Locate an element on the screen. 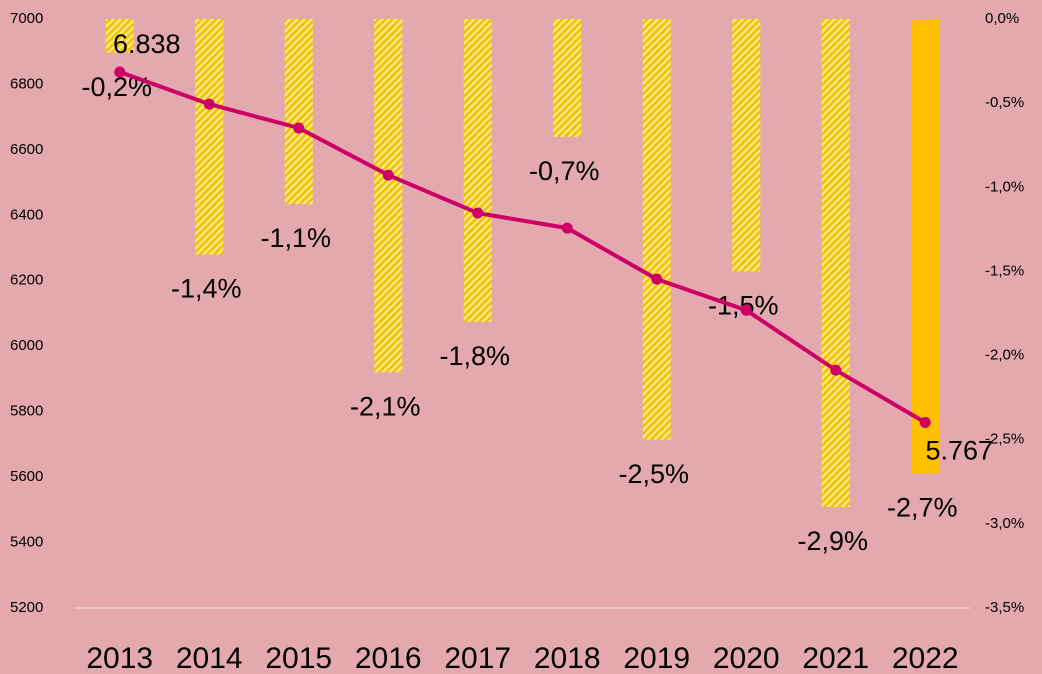  y-tick-label: 5200 is located at coordinates (26, 607).